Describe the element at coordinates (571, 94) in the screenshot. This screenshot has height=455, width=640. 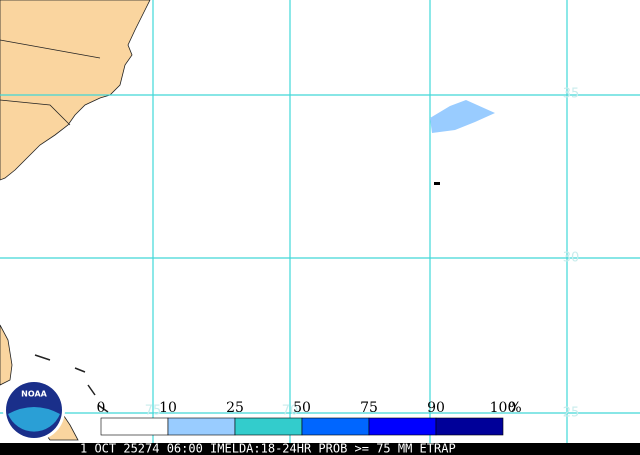
I see `lat-label: 35` at that location.